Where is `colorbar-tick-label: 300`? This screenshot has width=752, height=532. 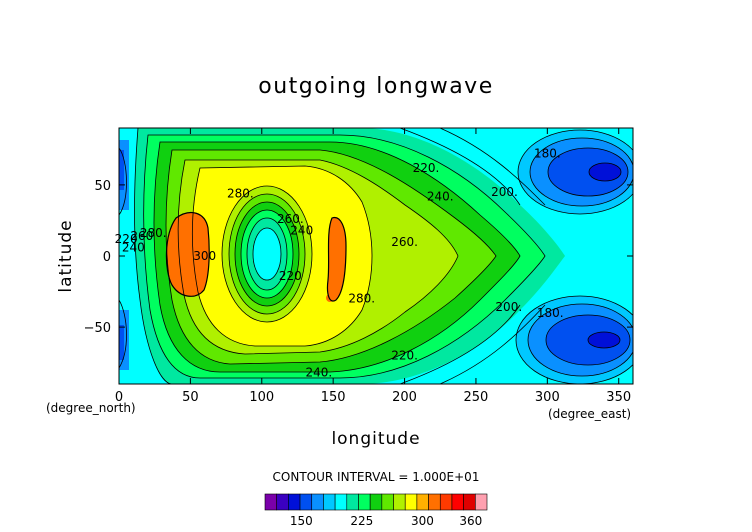 colorbar-tick-label: 300 is located at coordinates (422, 521).